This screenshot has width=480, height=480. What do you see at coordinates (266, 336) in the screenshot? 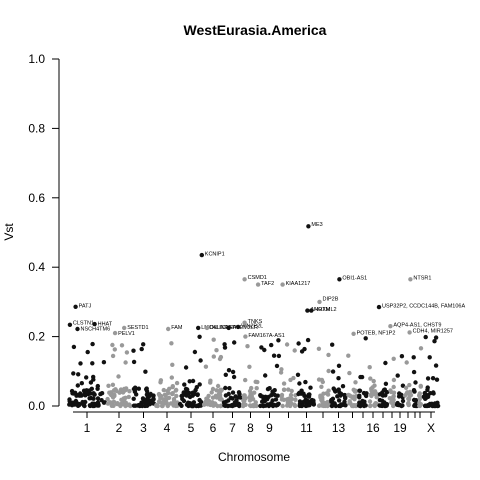
I see `gene-annotation-label: FAM167A-AS1` at bounding box center [266, 336].